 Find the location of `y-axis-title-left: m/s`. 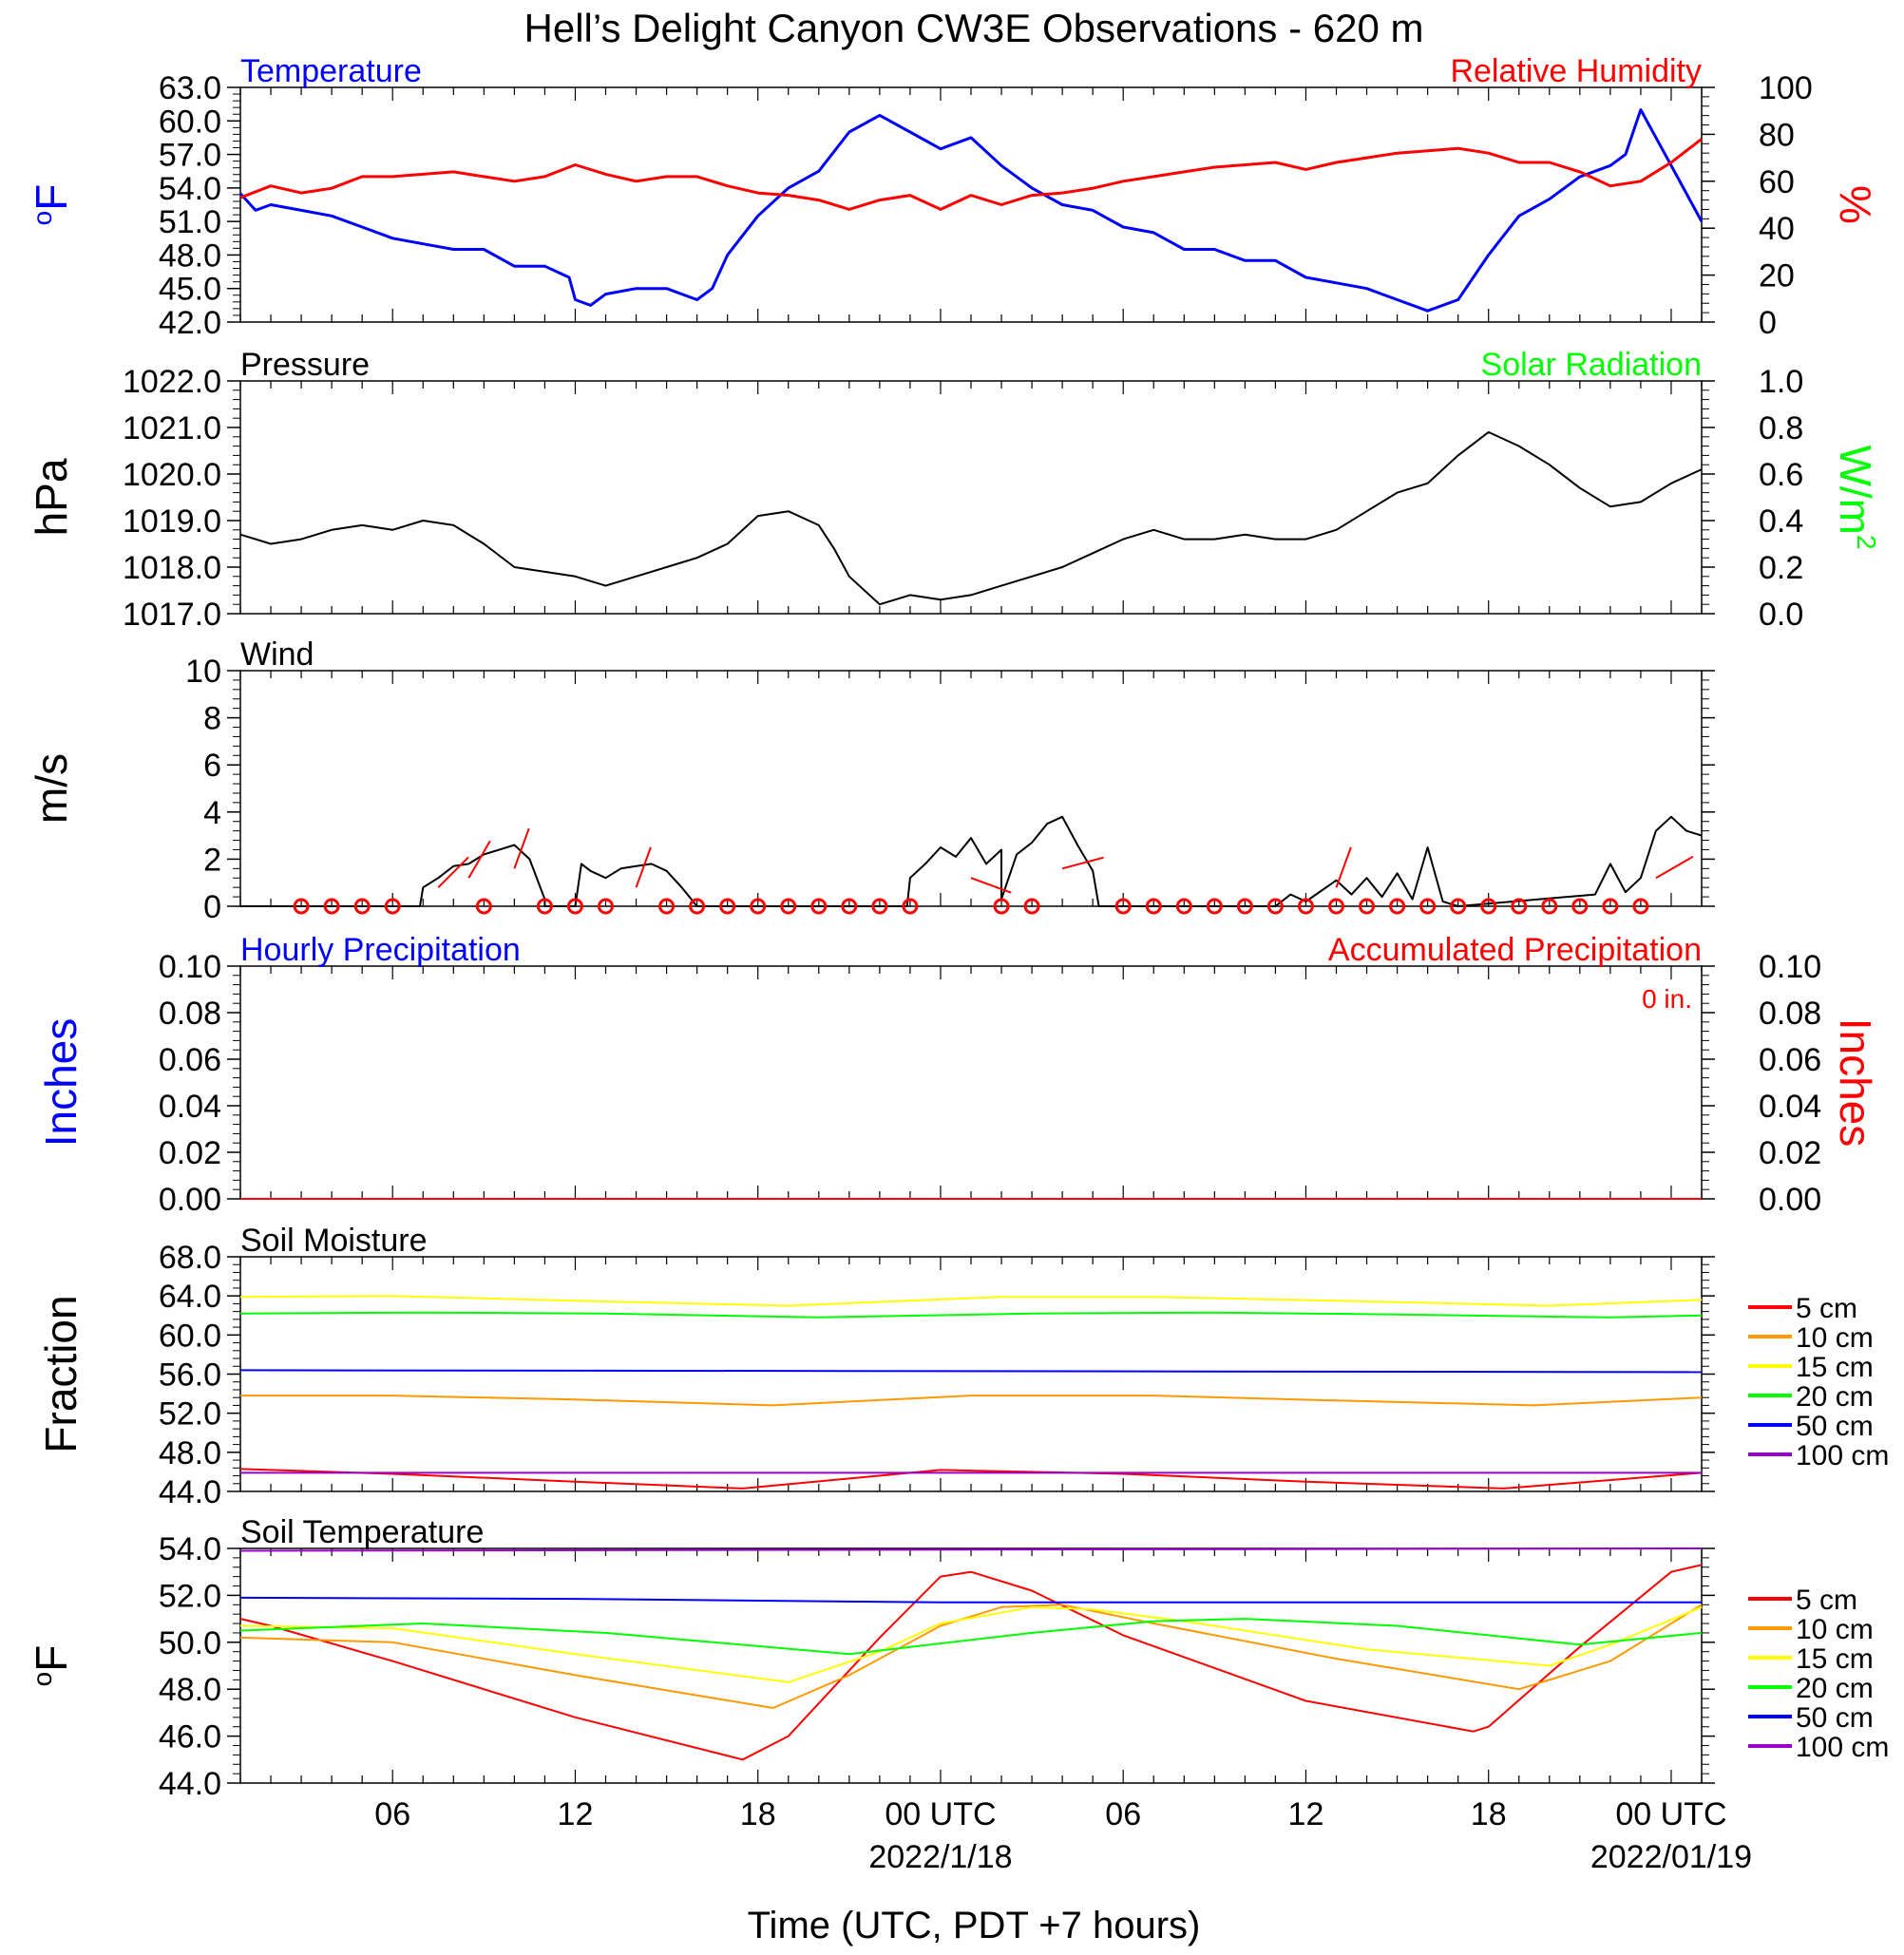

y-axis-title-left: m/s is located at coordinates (51, 788).